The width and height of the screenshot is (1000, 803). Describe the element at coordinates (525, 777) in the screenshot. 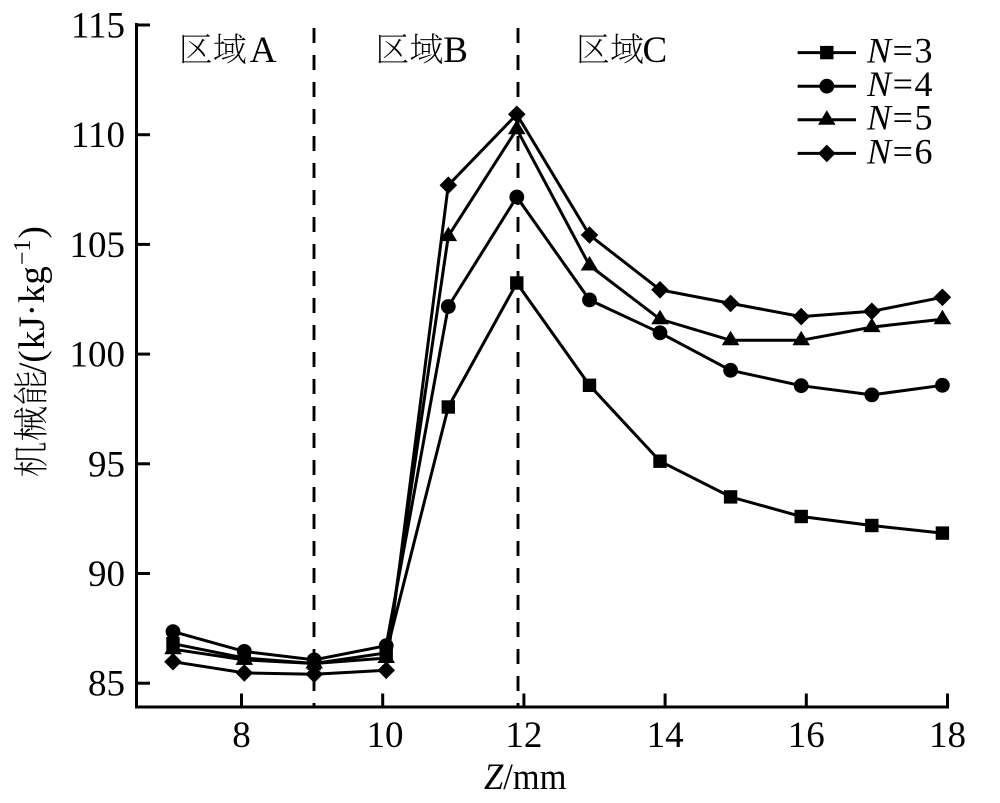

I see `svg-text: Z/mm` at that location.